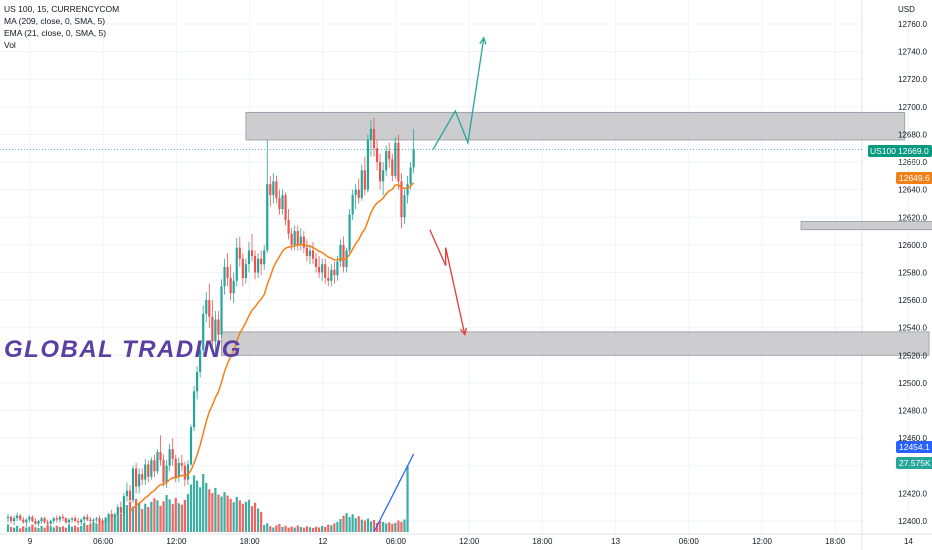 This screenshot has height=550, width=932. I want to click on y-tick-label: 12760.0, so click(912, 24).